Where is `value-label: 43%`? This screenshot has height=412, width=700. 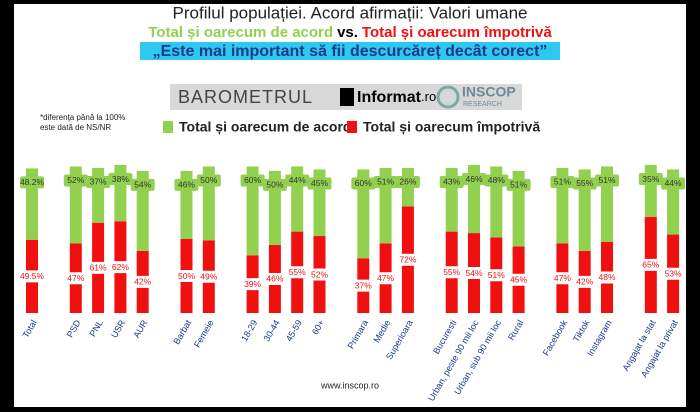
value-label: 43% is located at coordinates (451, 182).